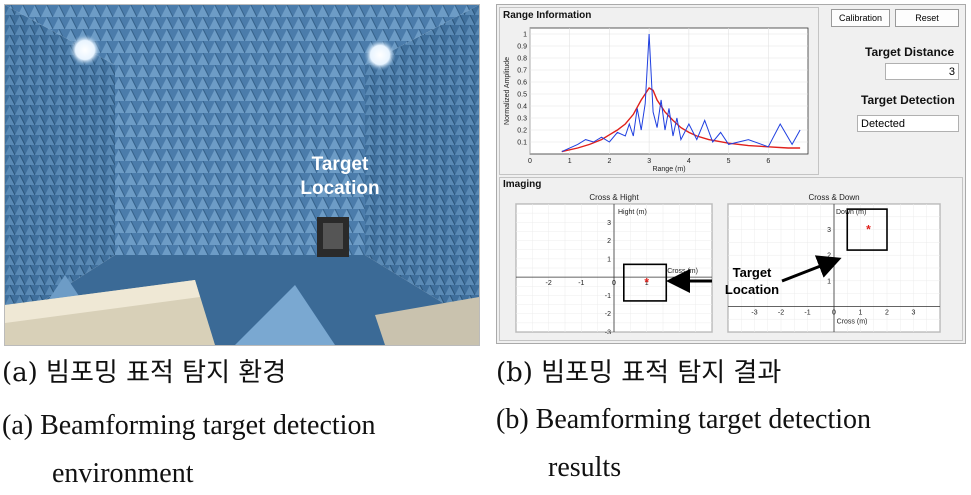 The width and height of the screenshot is (971, 495). Describe the element at coordinates (729, 161) in the screenshot. I see `range-x-tick-label: 5` at that location.